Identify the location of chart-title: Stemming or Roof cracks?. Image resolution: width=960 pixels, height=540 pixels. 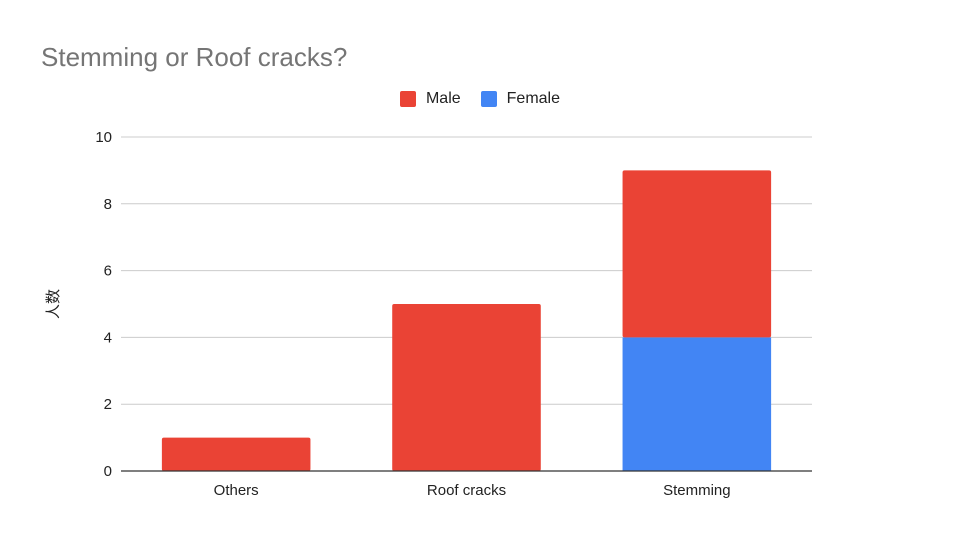
(194, 57).